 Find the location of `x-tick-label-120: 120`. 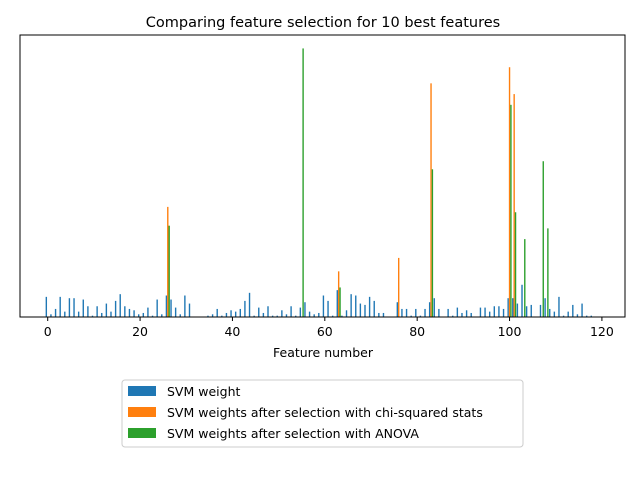

x-tick-label-120: 120 is located at coordinates (602, 331).